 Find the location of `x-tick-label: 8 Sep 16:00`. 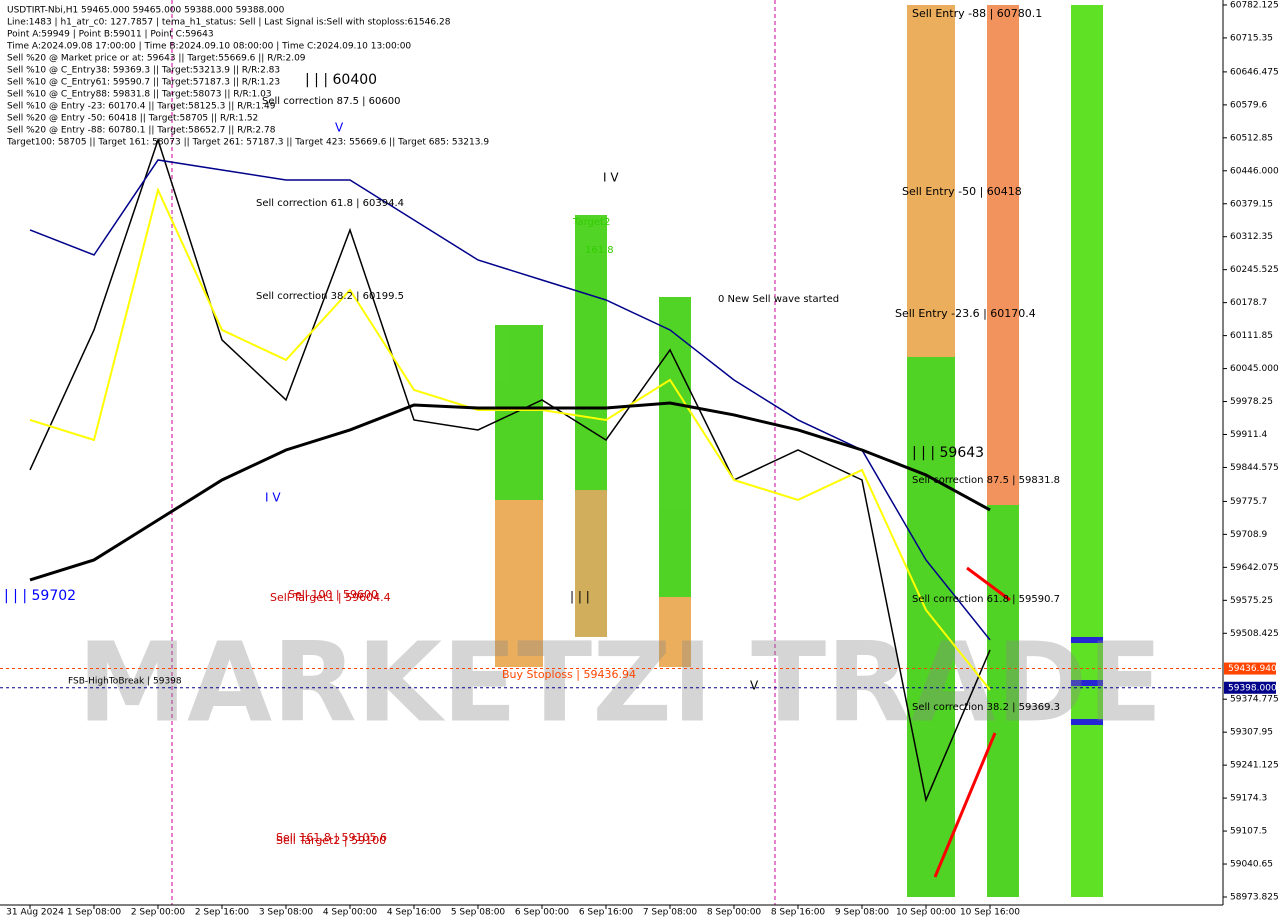

x-tick-label: 8 Sep 16:00 is located at coordinates (798, 913).